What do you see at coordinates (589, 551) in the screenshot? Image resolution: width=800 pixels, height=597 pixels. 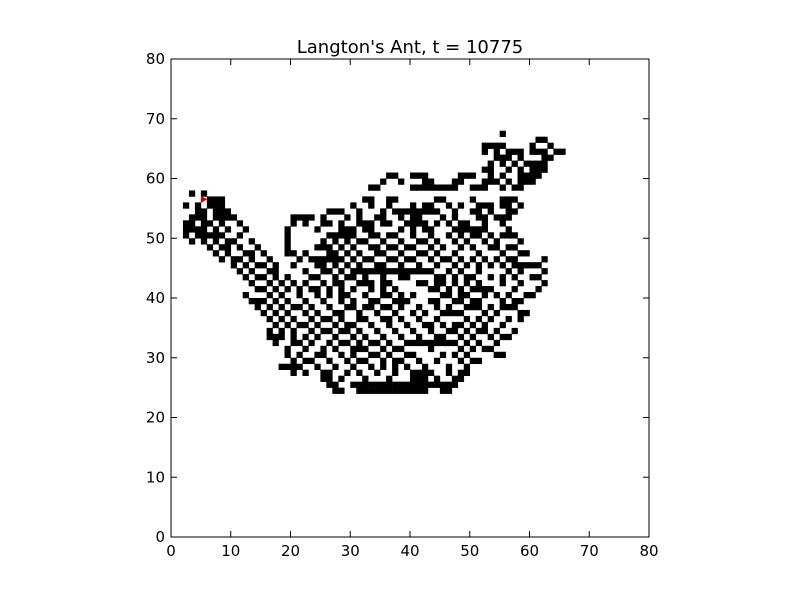 I see `x-tick-label: 70` at bounding box center [589, 551].